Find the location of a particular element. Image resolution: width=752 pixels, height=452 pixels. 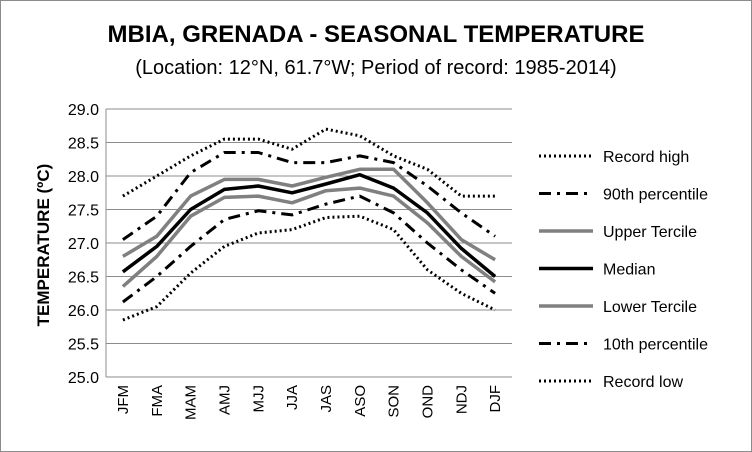

legend-label: 10th percentile is located at coordinates (655, 345).